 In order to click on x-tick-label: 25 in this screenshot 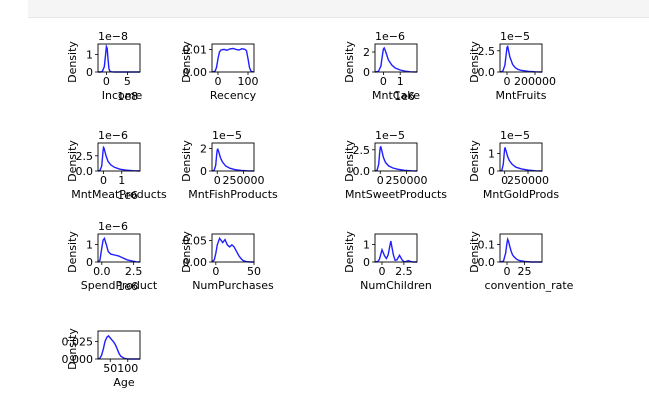, I will do `click(525, 271)`.